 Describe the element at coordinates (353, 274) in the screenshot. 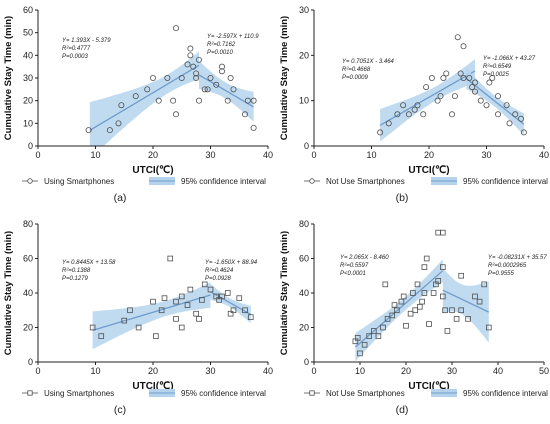

I see `fit-p-value-left: P<0.0001` at that location.